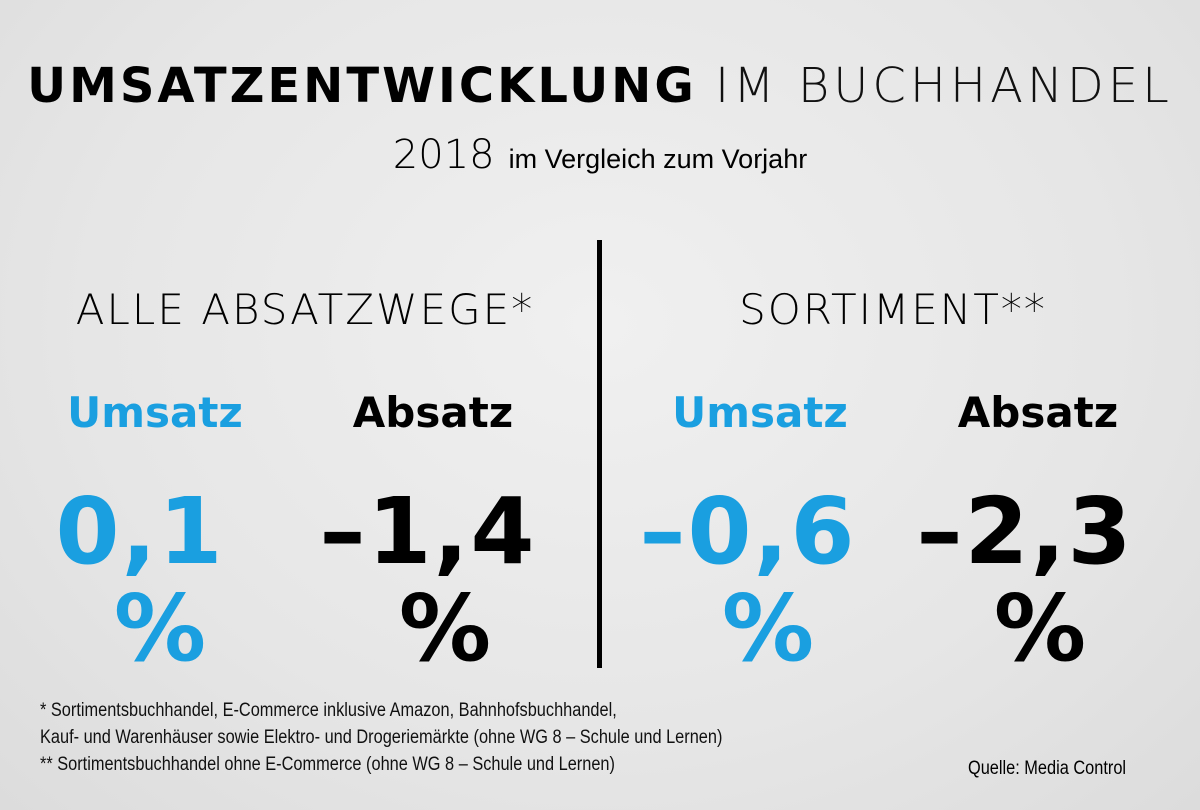 The height and width of the screenshot is (810, 1200). What do you see at coordinates (140, 531) in the screenshot?
I see `metric-value: 0,1` at bounding box center [140, 531].